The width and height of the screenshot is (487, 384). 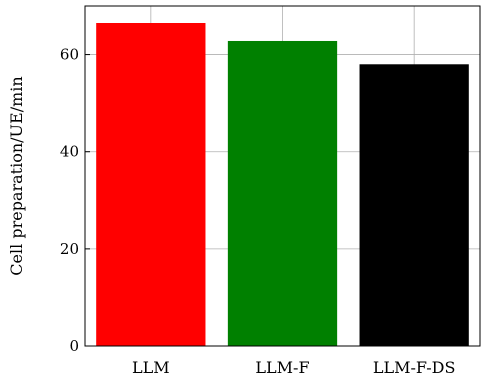 What do you see at coordinates (282, 367) in the screenshot?
I see `x-tick-label: LLM-F` at bounding box center [282, 367].